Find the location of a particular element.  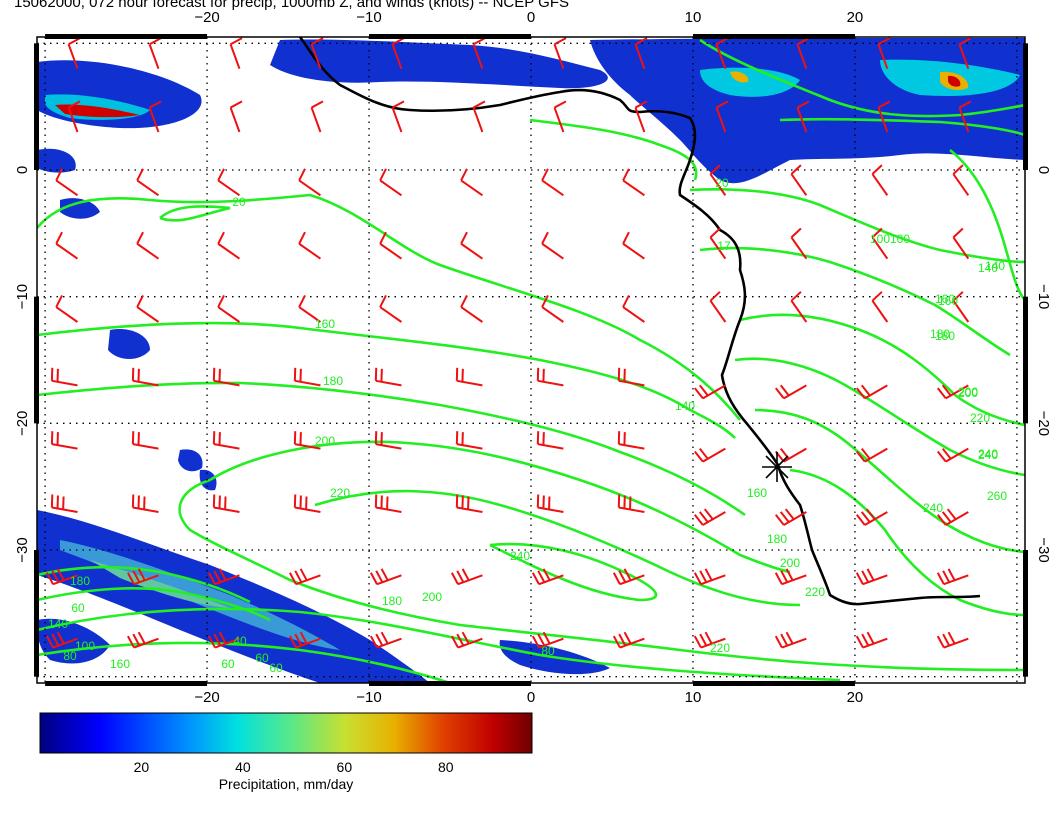

contour-label: 260 is located at coordinates (997, 496).